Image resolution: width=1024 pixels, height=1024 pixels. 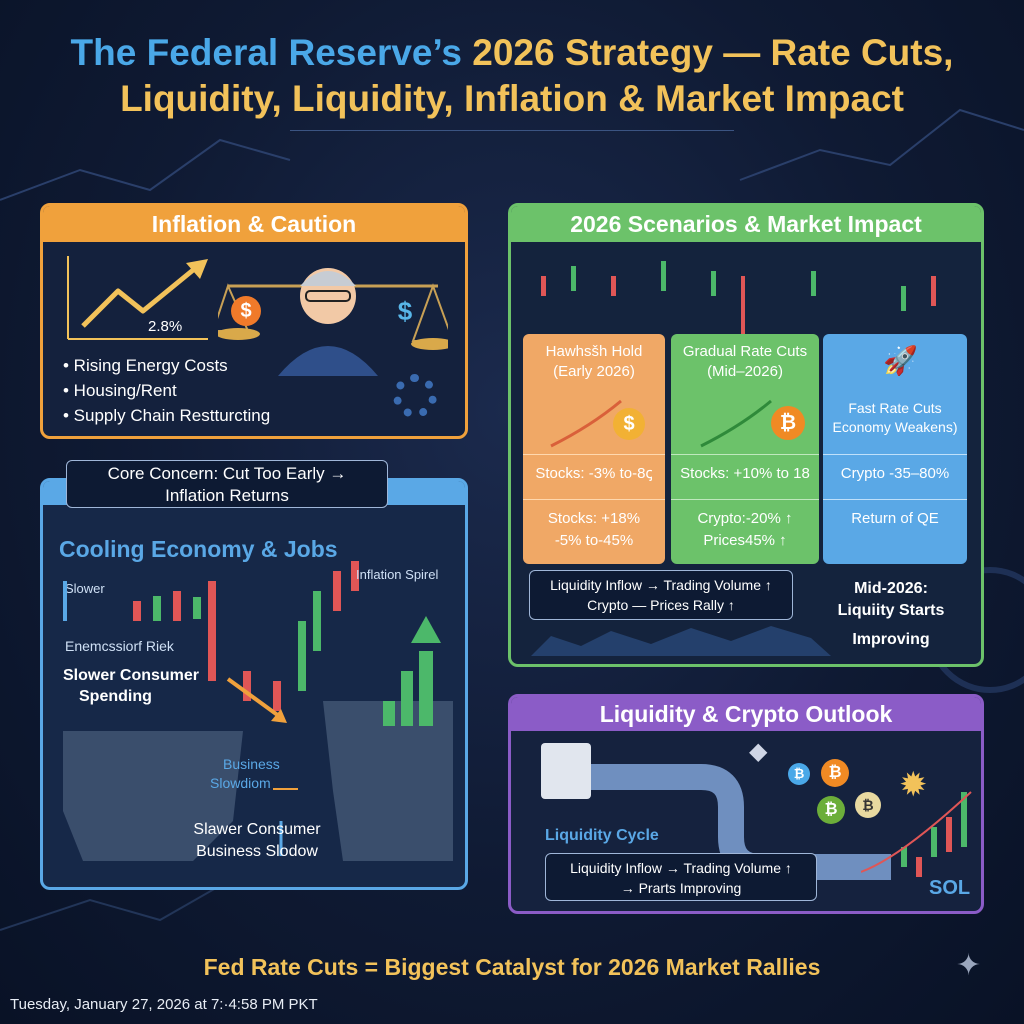 I want to click on inflation-bullet: • Housing/Rent, so click(x=120, y=390).